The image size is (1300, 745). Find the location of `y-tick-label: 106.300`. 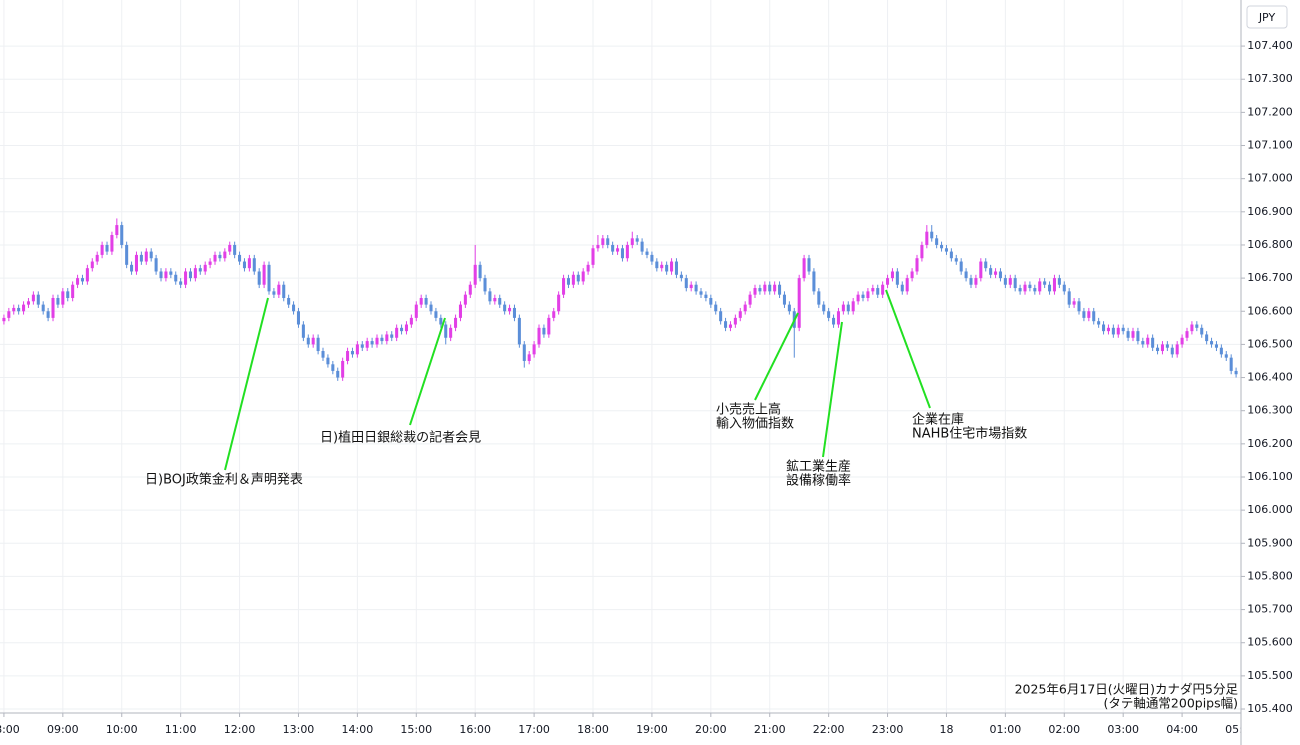

y-tick-label: 106.300 is located at coordinates (1270, 410).